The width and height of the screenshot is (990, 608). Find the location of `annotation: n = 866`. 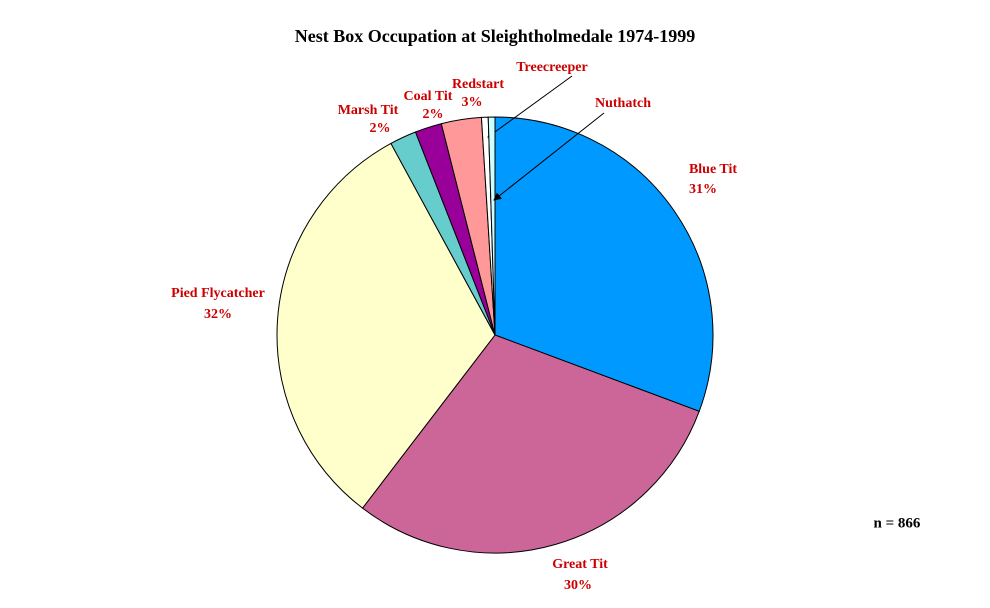

annotation: n = 866 is located at coordinates (897, 523).